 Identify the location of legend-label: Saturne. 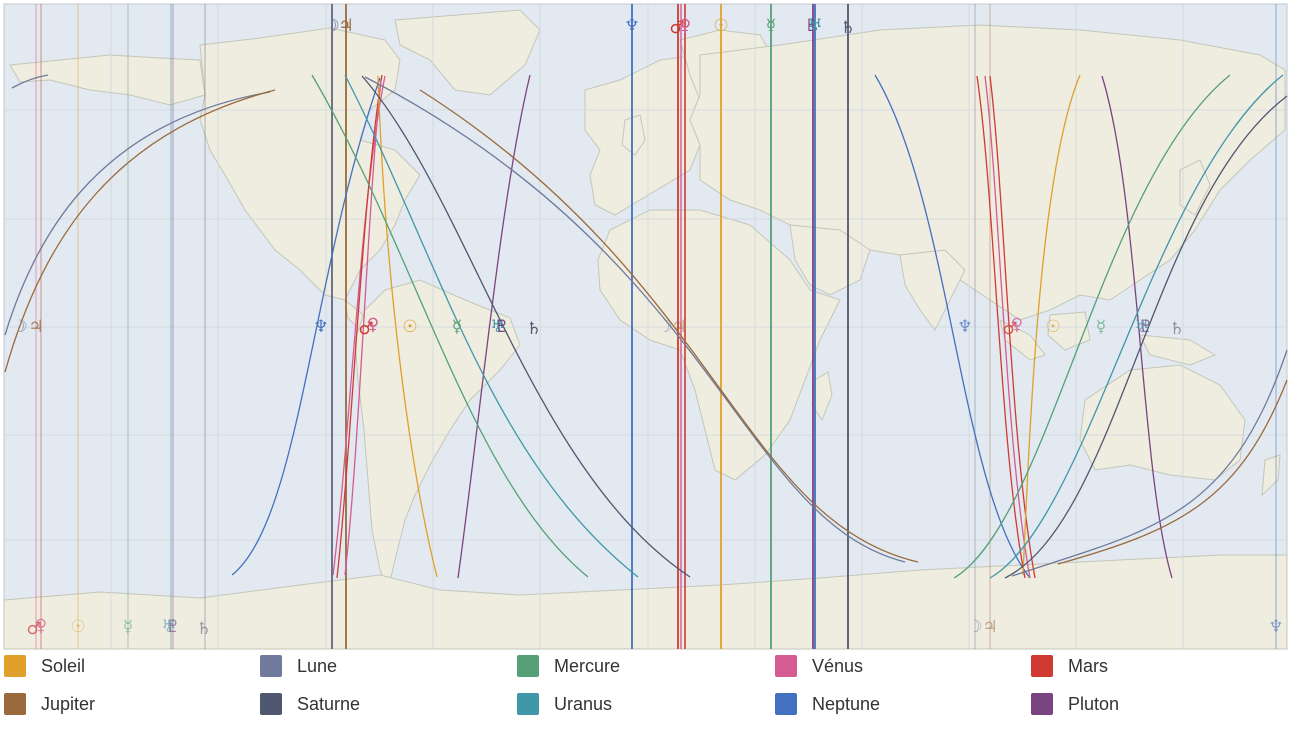
(329, 703).